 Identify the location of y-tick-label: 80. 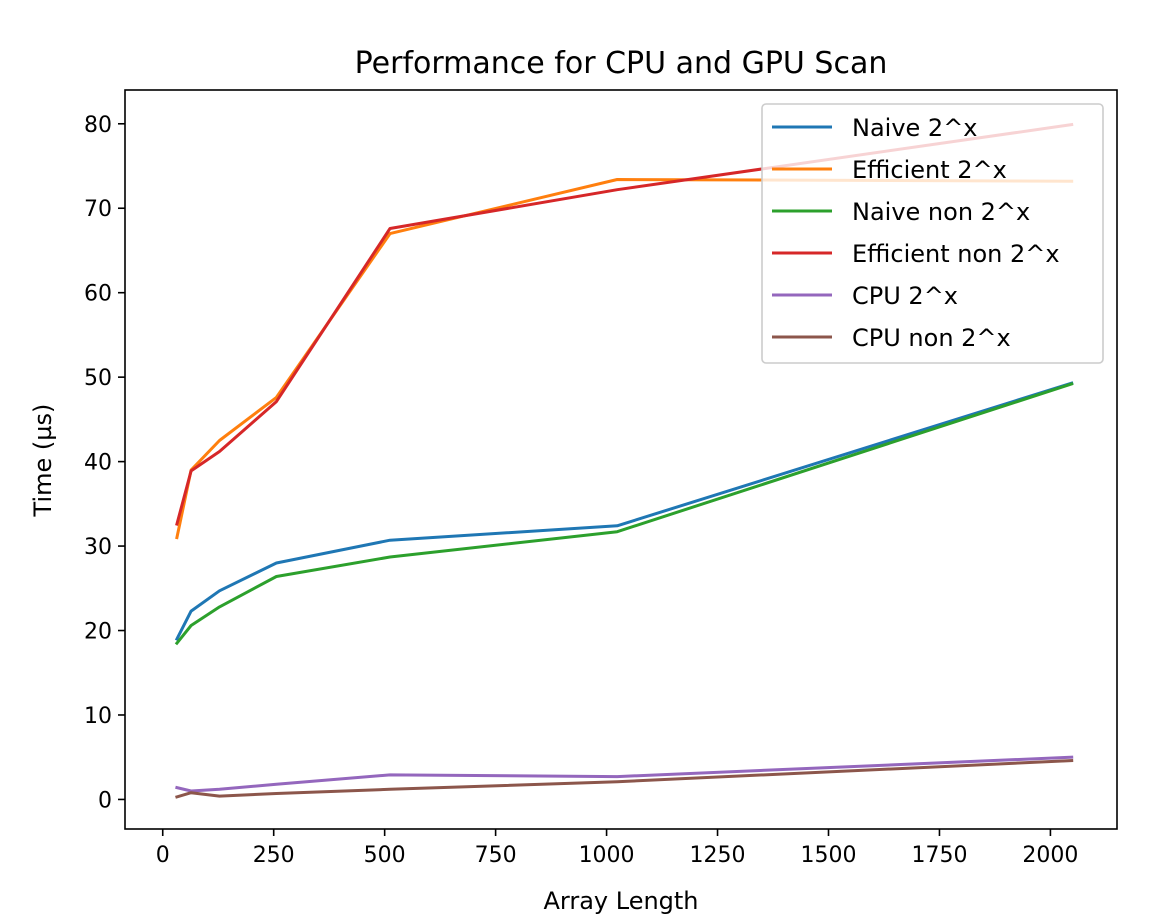
(98, 125).